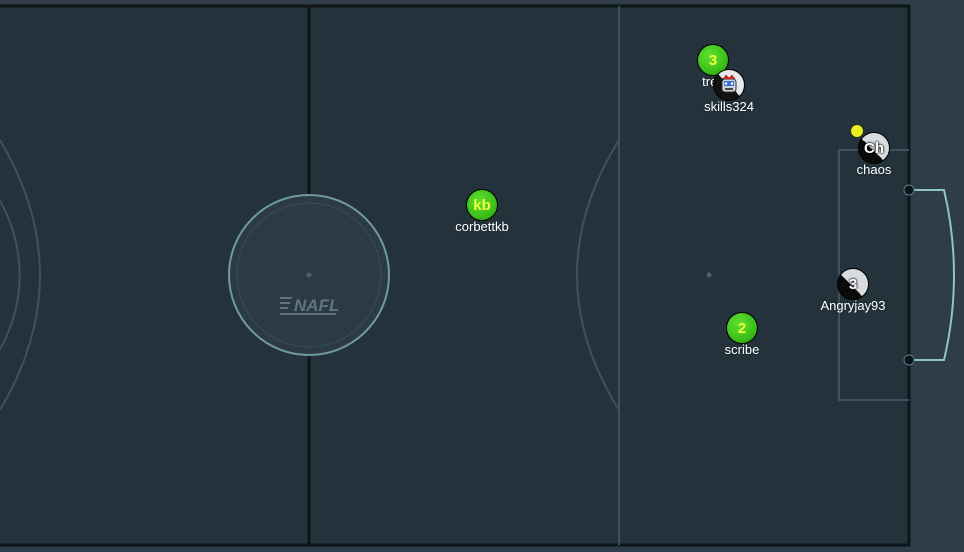  What do you see at coordinates (874, 148) in the screenshot?
I see `player-avatar: Ch` at bounding box center [874, 148].